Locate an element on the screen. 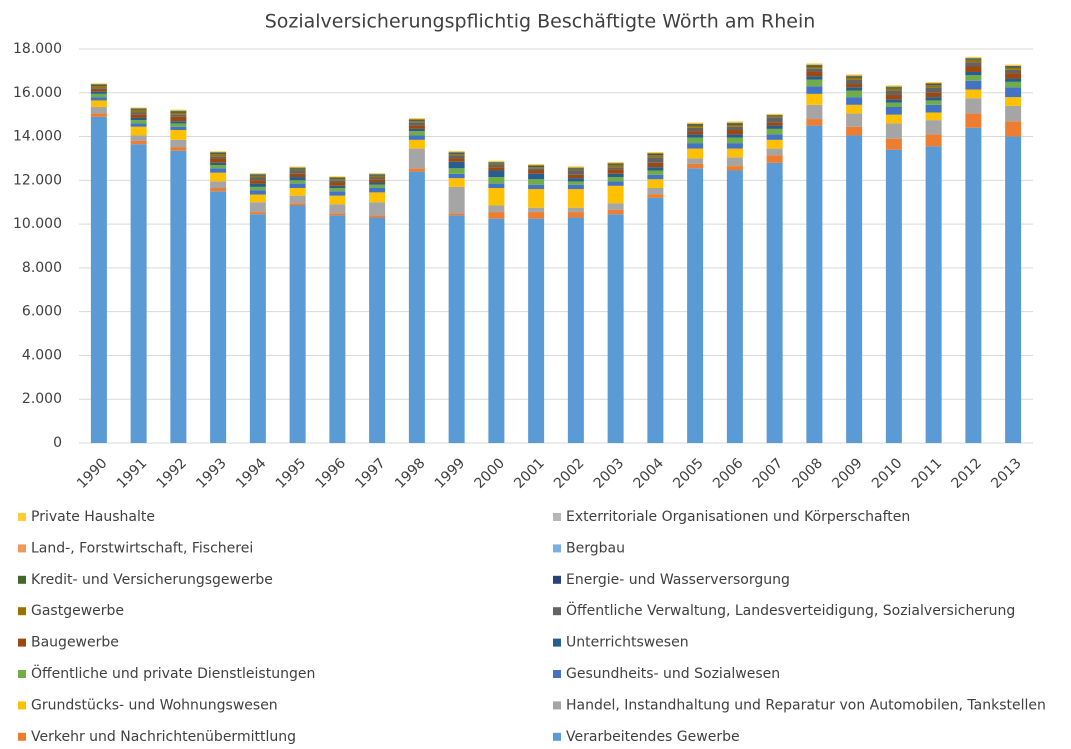 The width and height of the screenshot is (1071, 749). y-tick-label: 14.000 is located at coordinates (37, 137).